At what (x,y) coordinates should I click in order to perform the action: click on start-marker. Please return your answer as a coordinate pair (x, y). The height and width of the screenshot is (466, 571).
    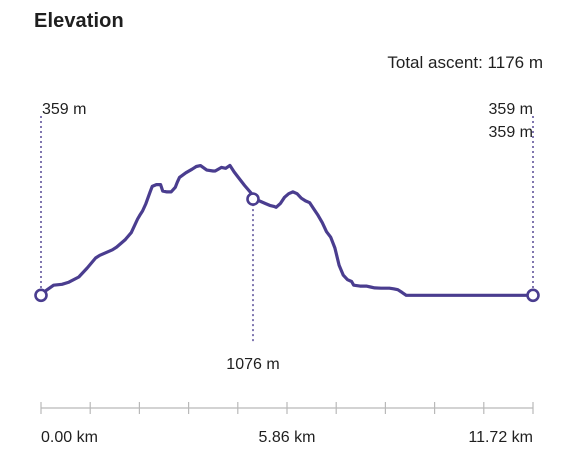
    Looking at the image, I should click on (41, 295).